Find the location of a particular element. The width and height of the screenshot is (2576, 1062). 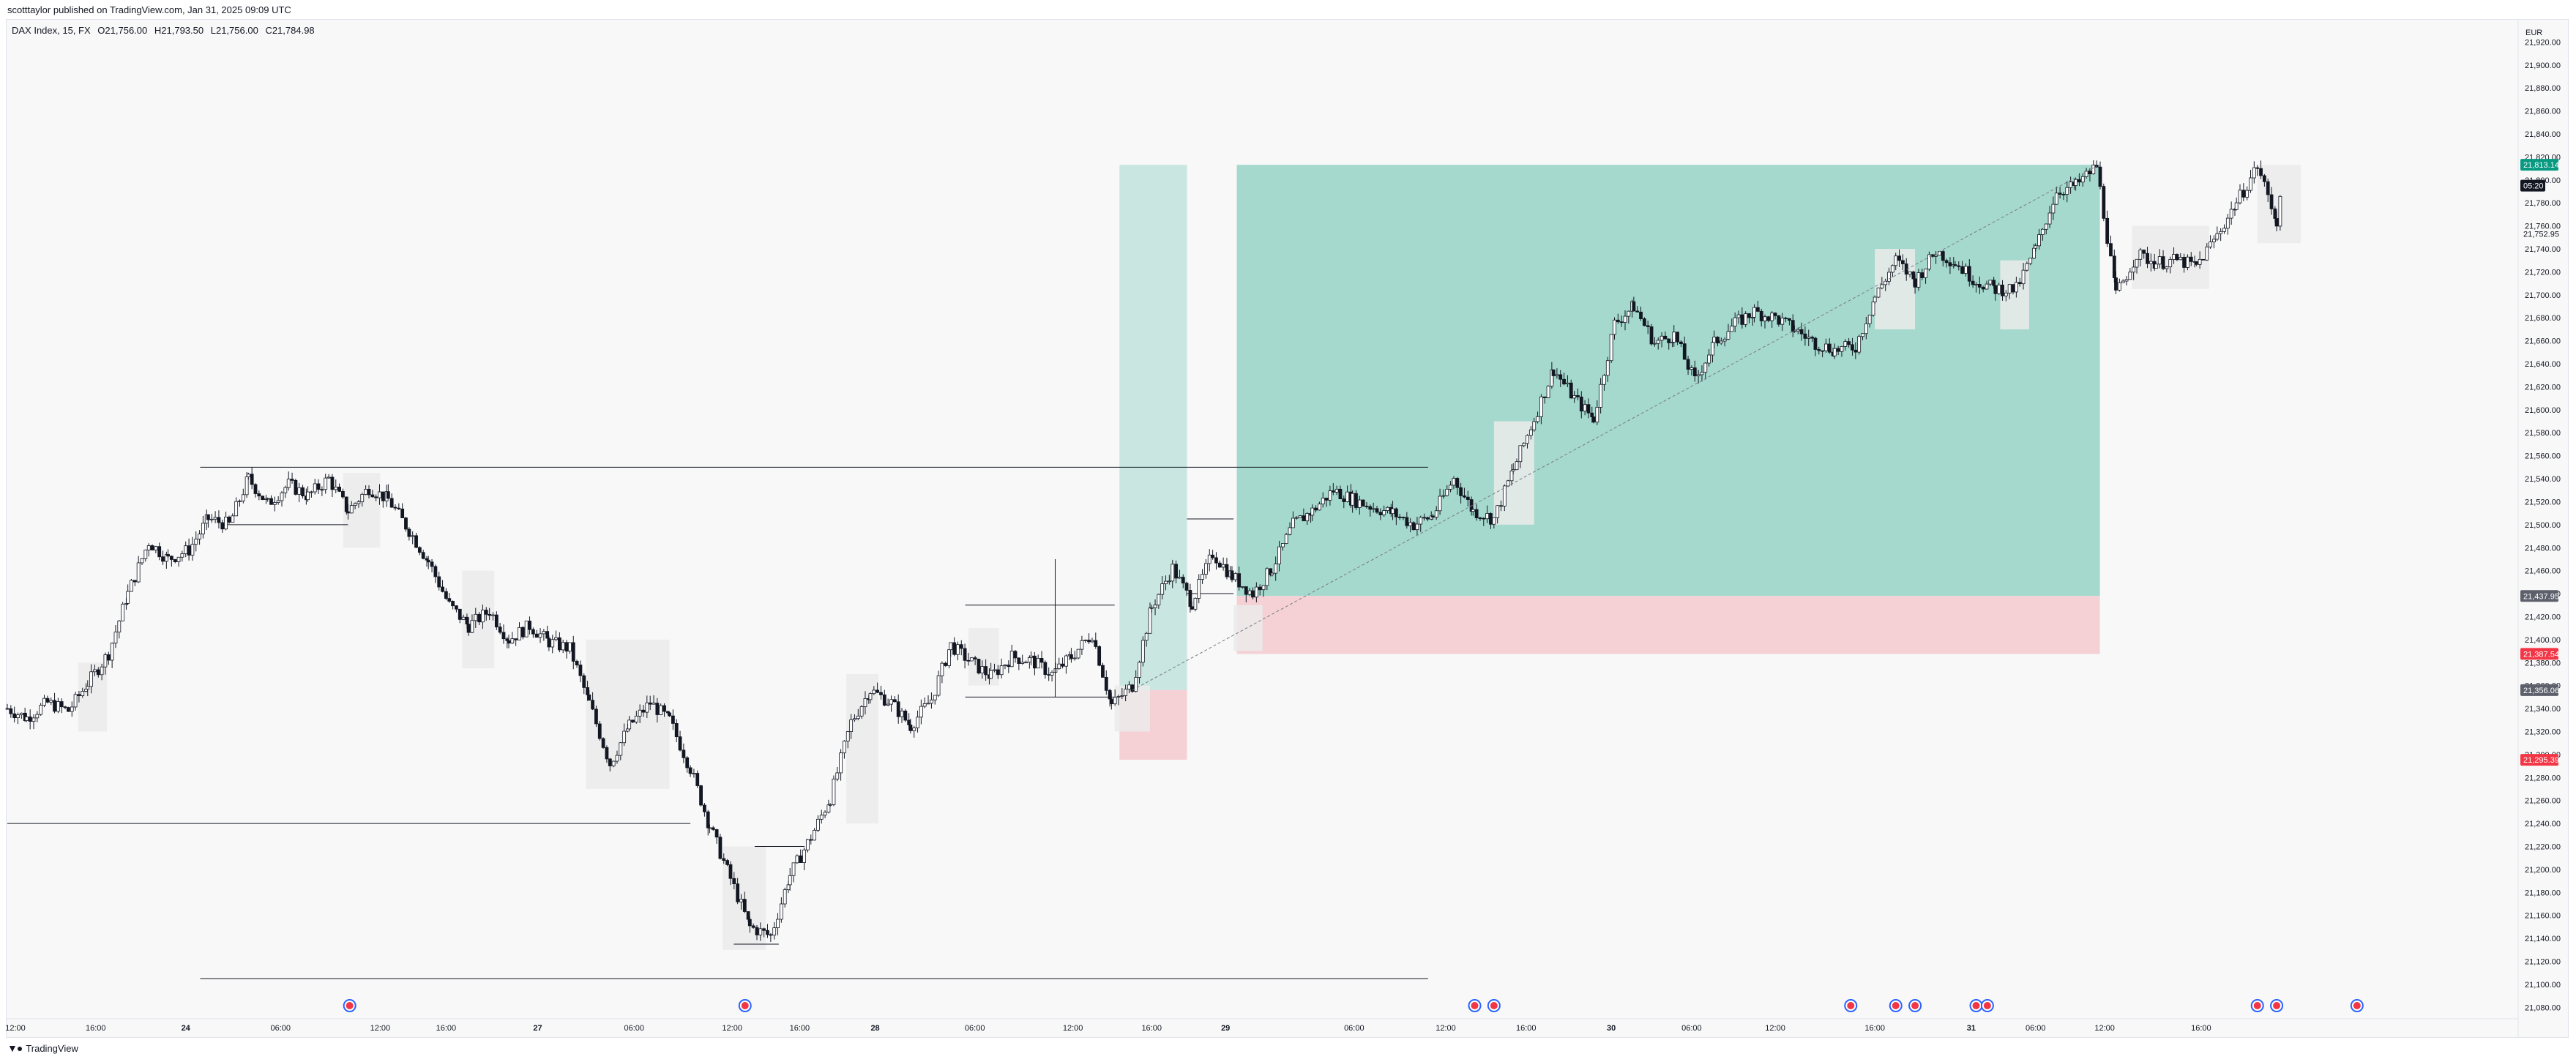

y-tick-label: 21,840.00 is located at coordinates (2543, 134).